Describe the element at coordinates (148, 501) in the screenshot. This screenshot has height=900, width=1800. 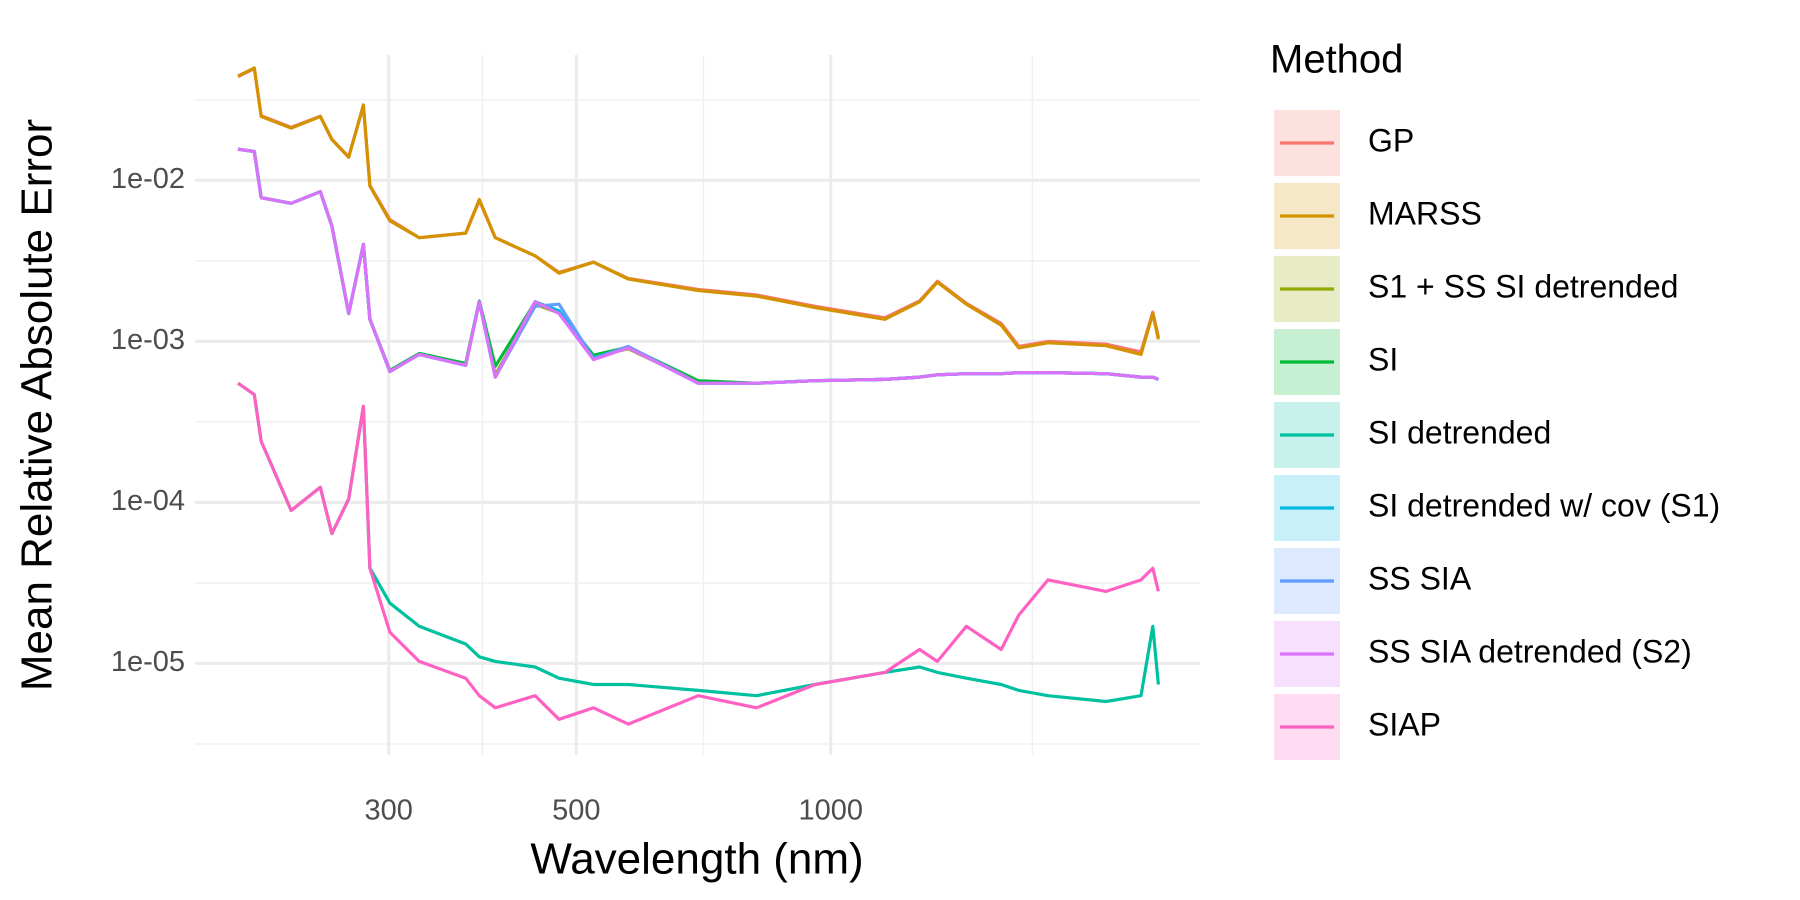
I see `y-tick-label: 1e-04` at that location.